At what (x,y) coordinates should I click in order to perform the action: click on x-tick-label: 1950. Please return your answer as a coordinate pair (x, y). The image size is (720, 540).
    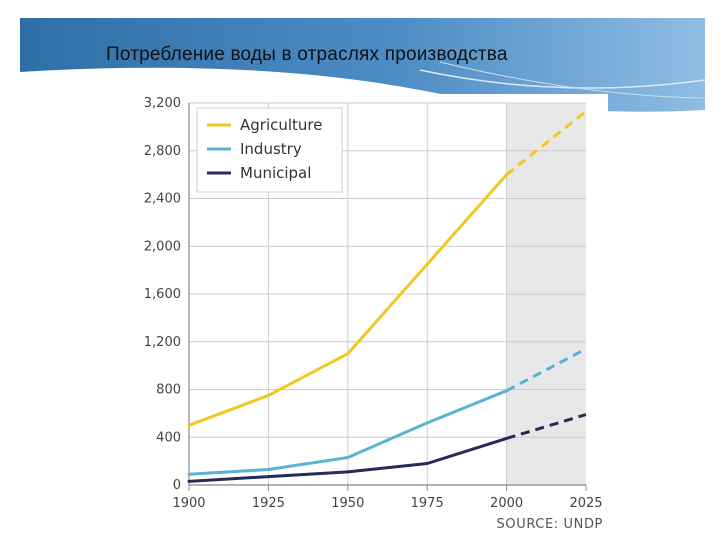
    Looking at the image, I should click on (347, 503).